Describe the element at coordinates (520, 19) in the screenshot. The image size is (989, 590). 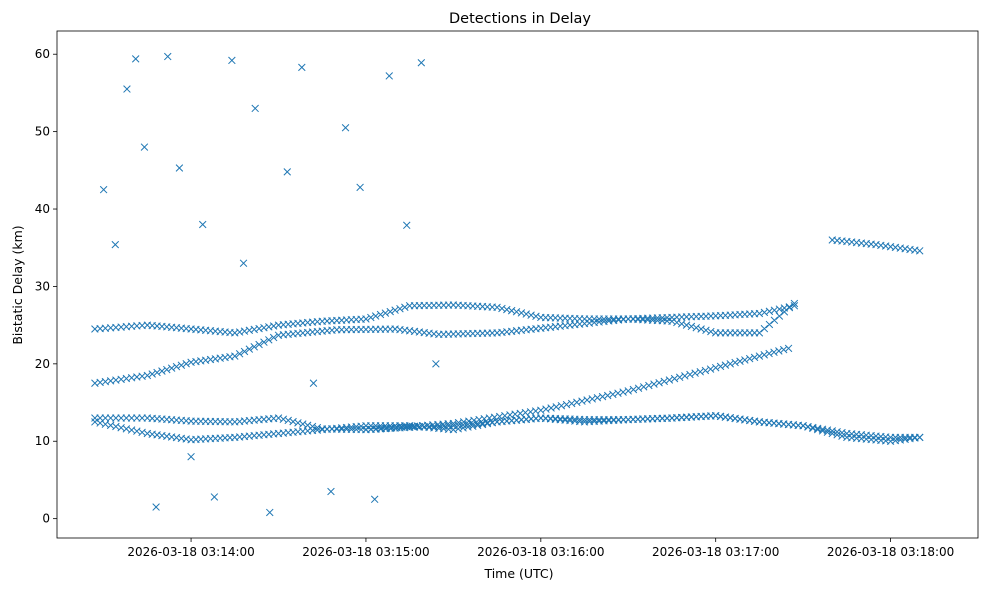
I see `chart-title: Detections in Delay` at that location.